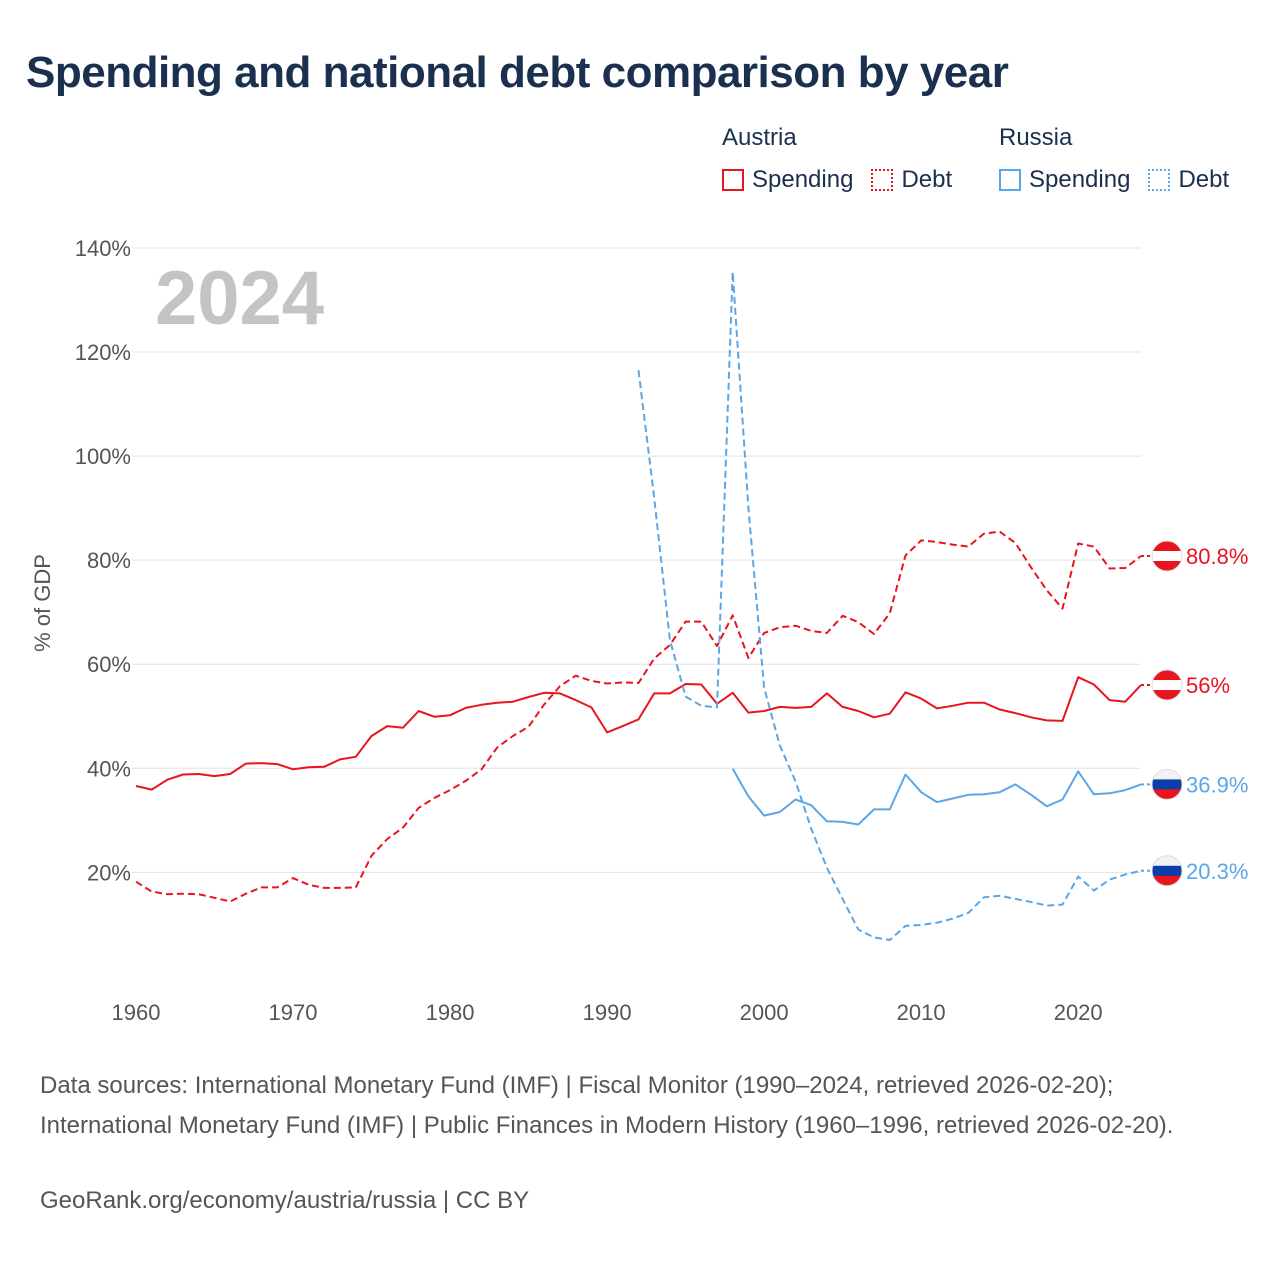 The image size is (1280, 1280). I want to click on austria-debt-end-label: 80.8%, so click(1217, 556).